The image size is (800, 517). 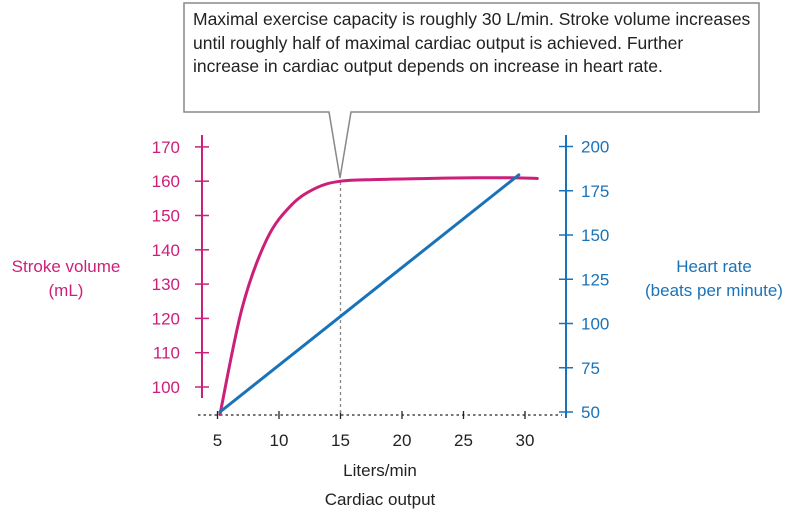 What do you see at coordinates (66, 290) in the screenshot?
I see `stroke-volume-axis-label-line2: (mL)` at bounding box center [66, 290].